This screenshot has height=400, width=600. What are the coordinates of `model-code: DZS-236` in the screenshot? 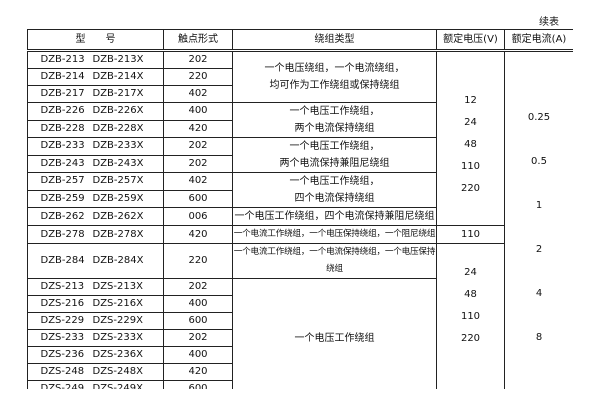 It's located at (62, 354).